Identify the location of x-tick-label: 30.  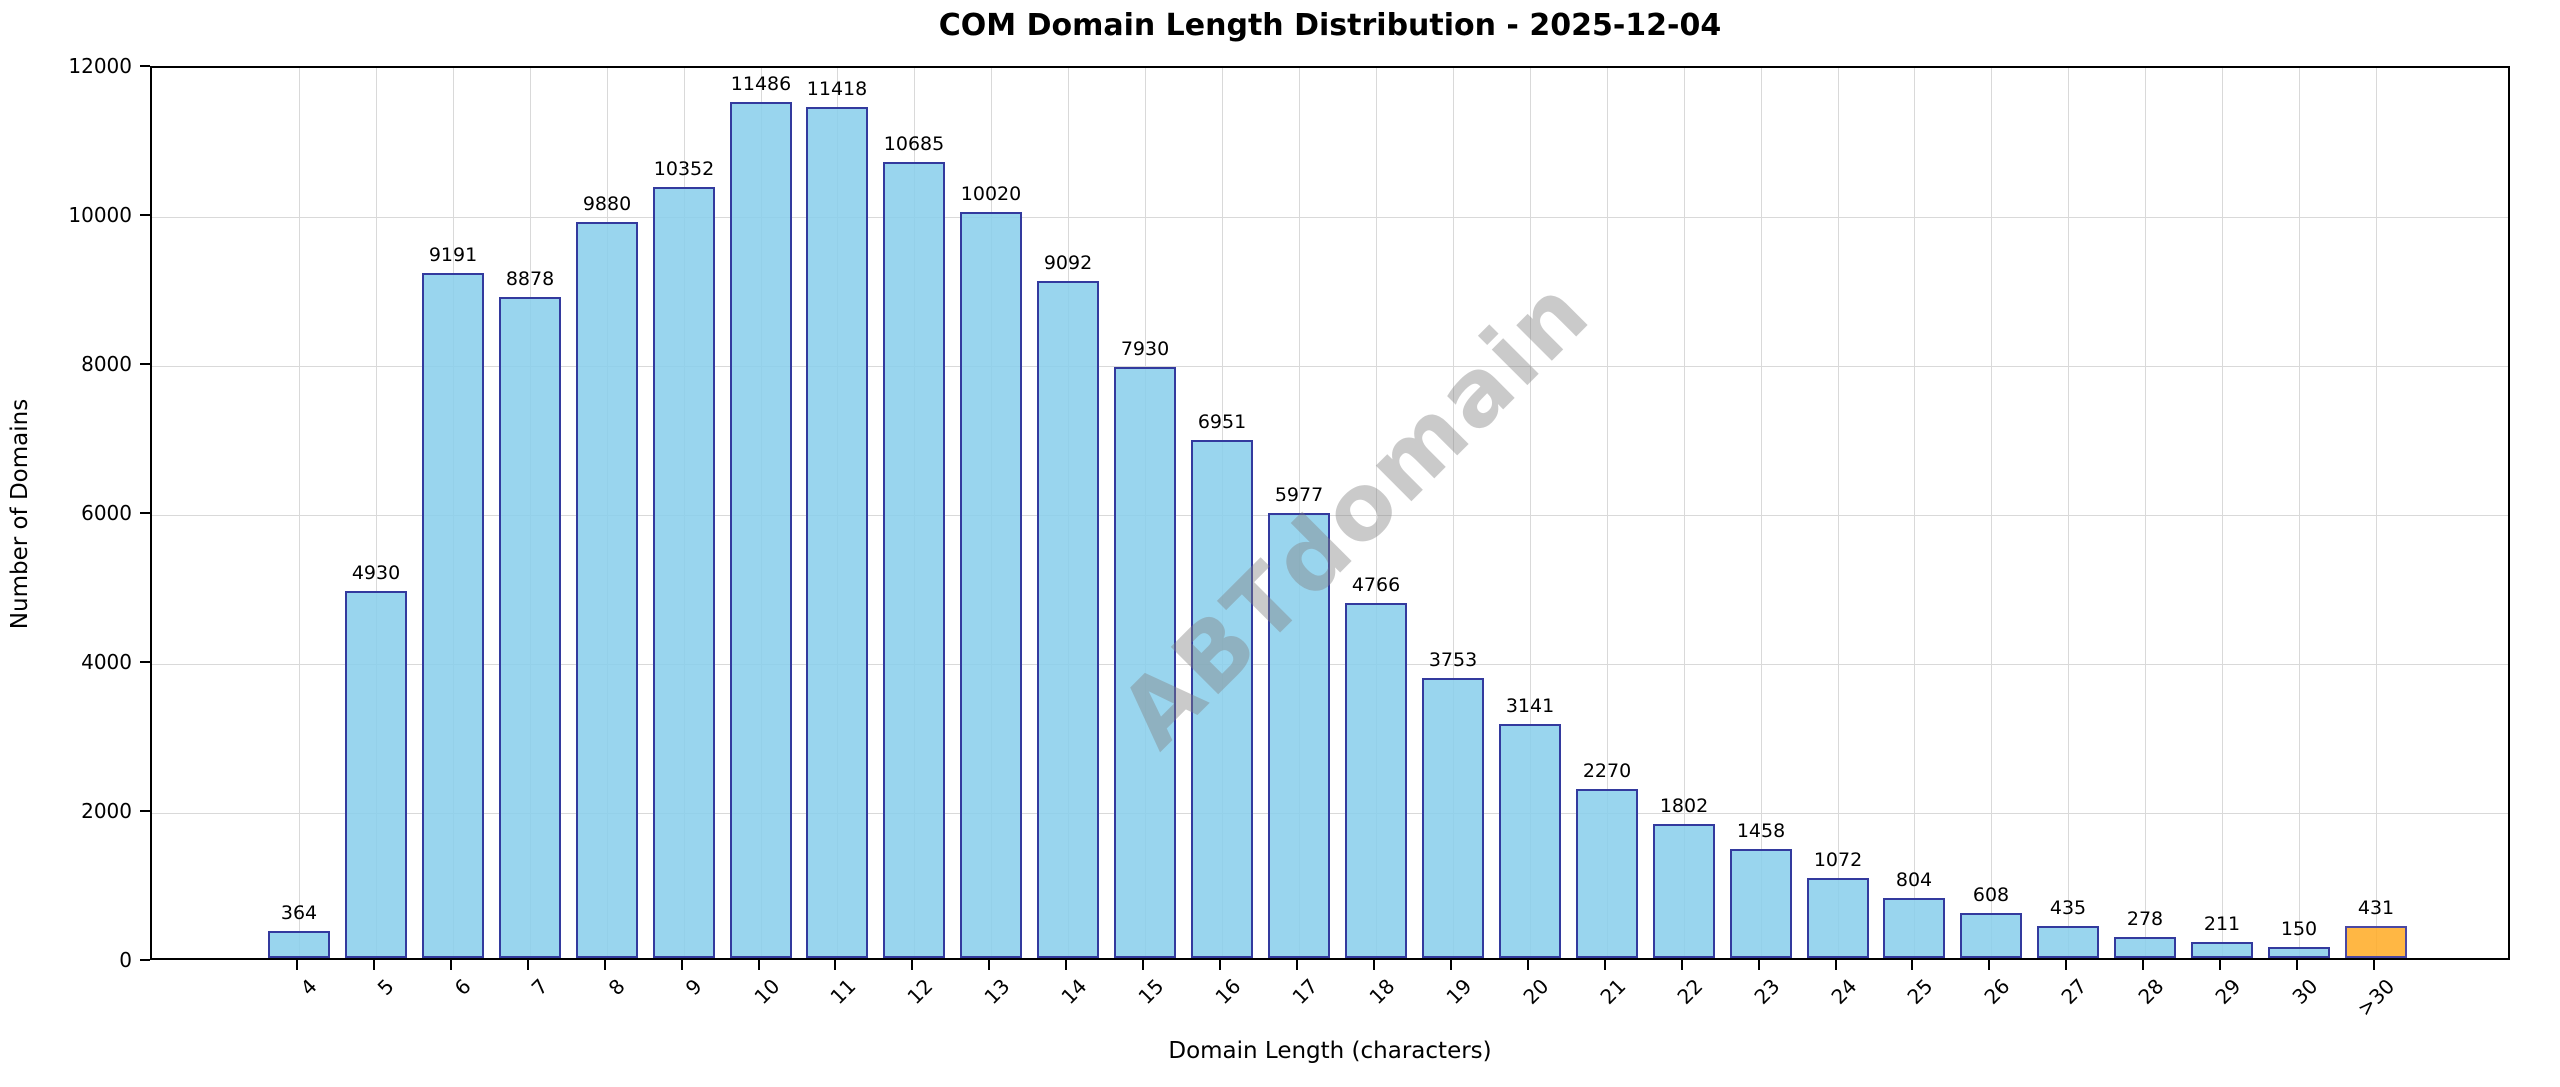
(2304, 991).